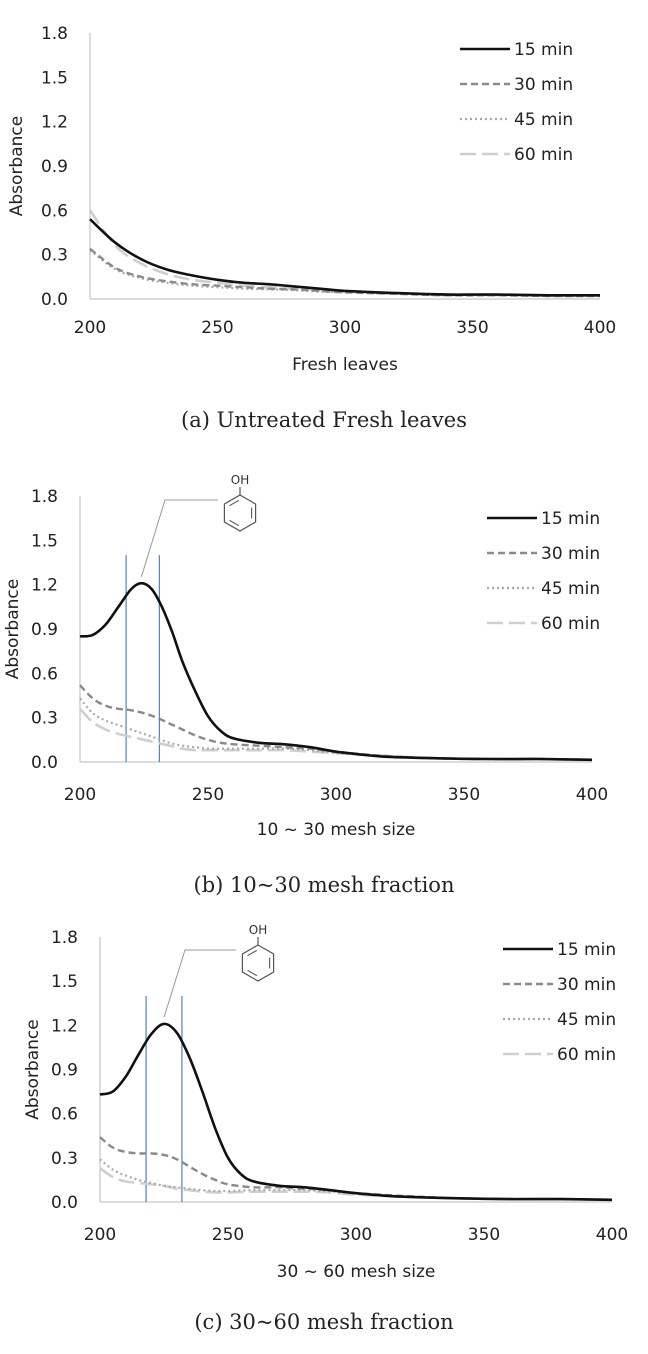 The image size is (648, 1354). Describe the element at coordinates (336, 830) in the screenshot. I see `x-axis-label: 10 ~ 30 mesh size` at that location.